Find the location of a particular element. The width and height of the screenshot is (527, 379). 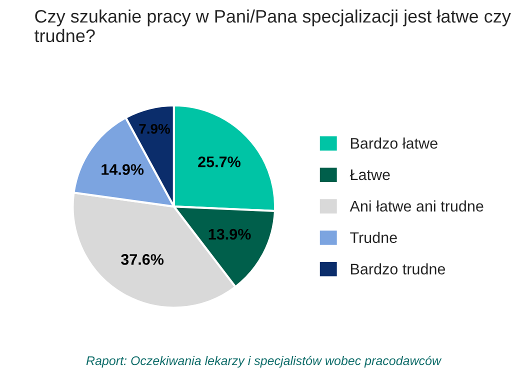

legend-label: Ani łatwe ani trudne is located at coordinates (417, 206).